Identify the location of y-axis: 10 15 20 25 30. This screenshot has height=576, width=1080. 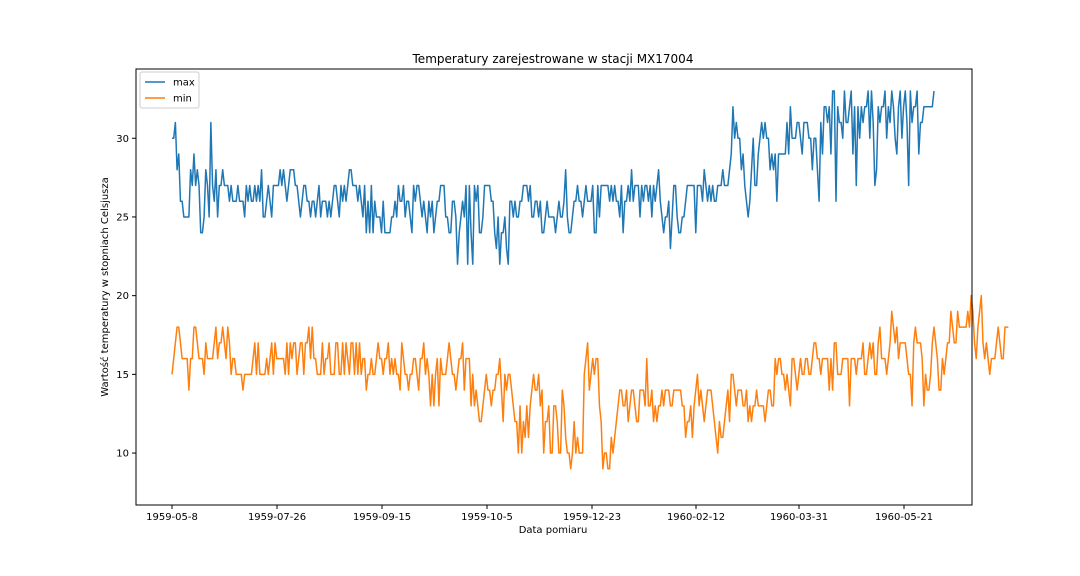
(126, 297).